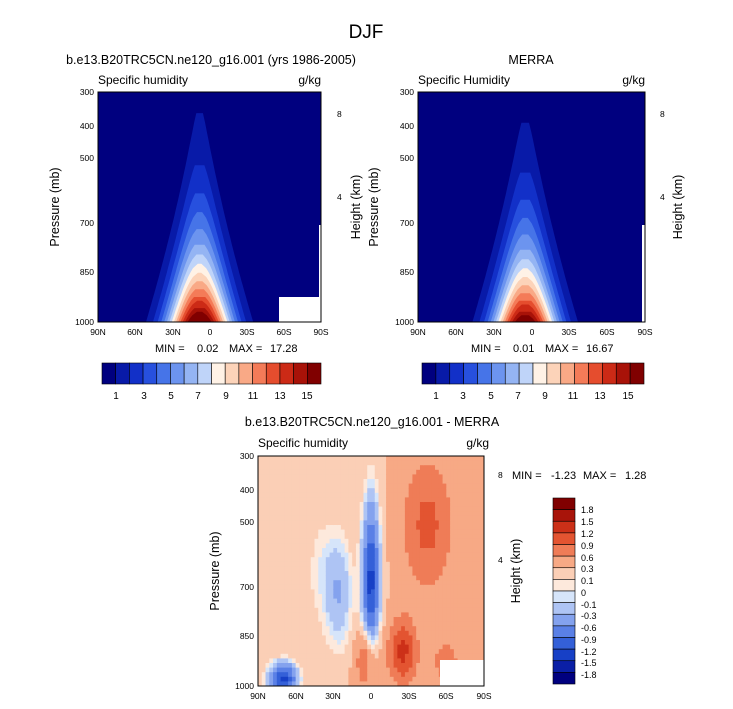  What do you see at coordinates (564, 620) in the screenshot?
I see `colorbar-box` at bounding box center [564, 620].